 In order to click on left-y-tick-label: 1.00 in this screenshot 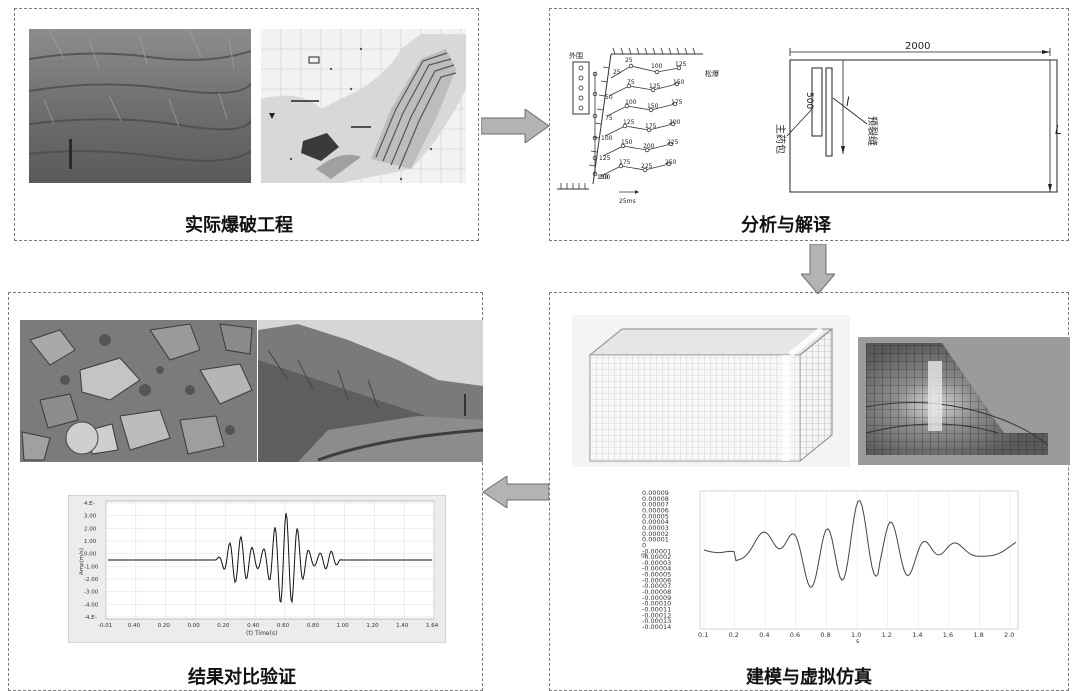, I will do `click(90, 542)`.